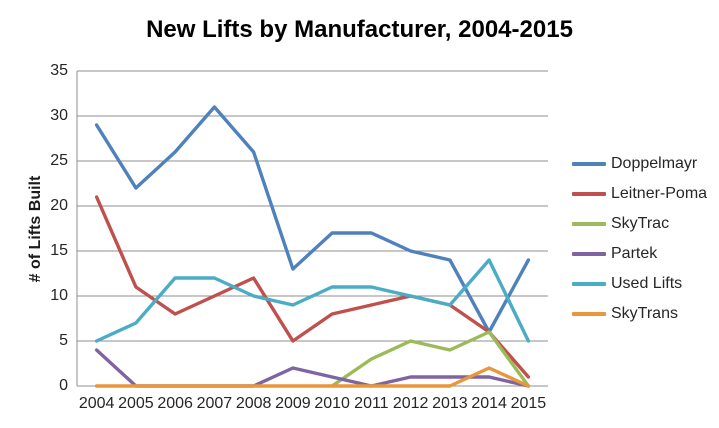  What do you see at coordinates (659, 193) in the screenshot?
I see `legend-label: Leitner-Poma` at bounding box center [659, 193].